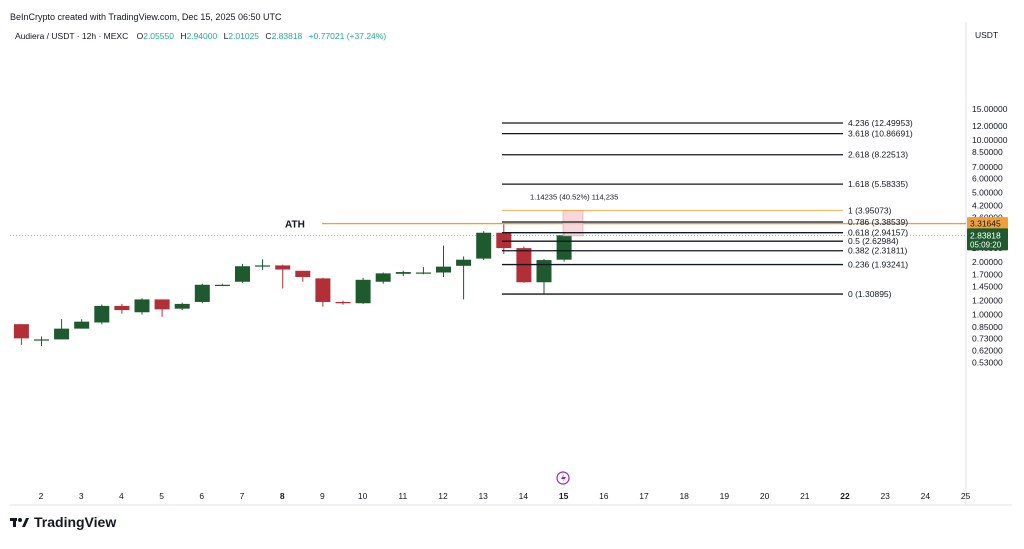  What do you see at coordinates (295, 225) in the screenshot?
I see `ath-label: ATH` at bounding box center [295, 225].